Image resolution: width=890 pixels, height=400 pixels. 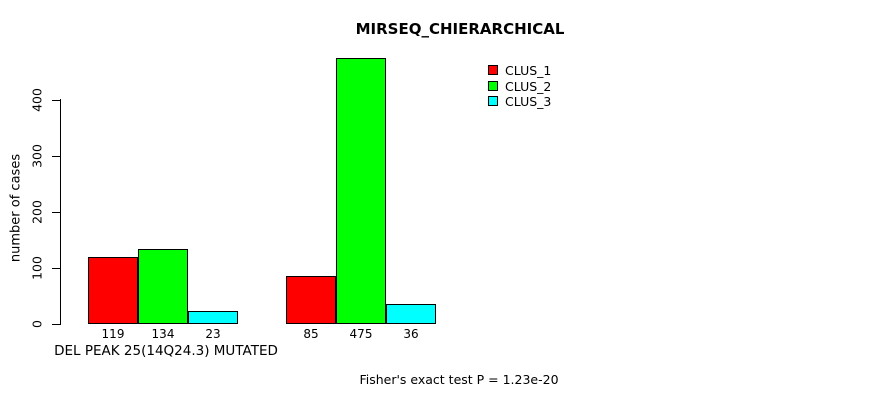 I want to click on bar-value-label: 475, so click(x=361, y=334).